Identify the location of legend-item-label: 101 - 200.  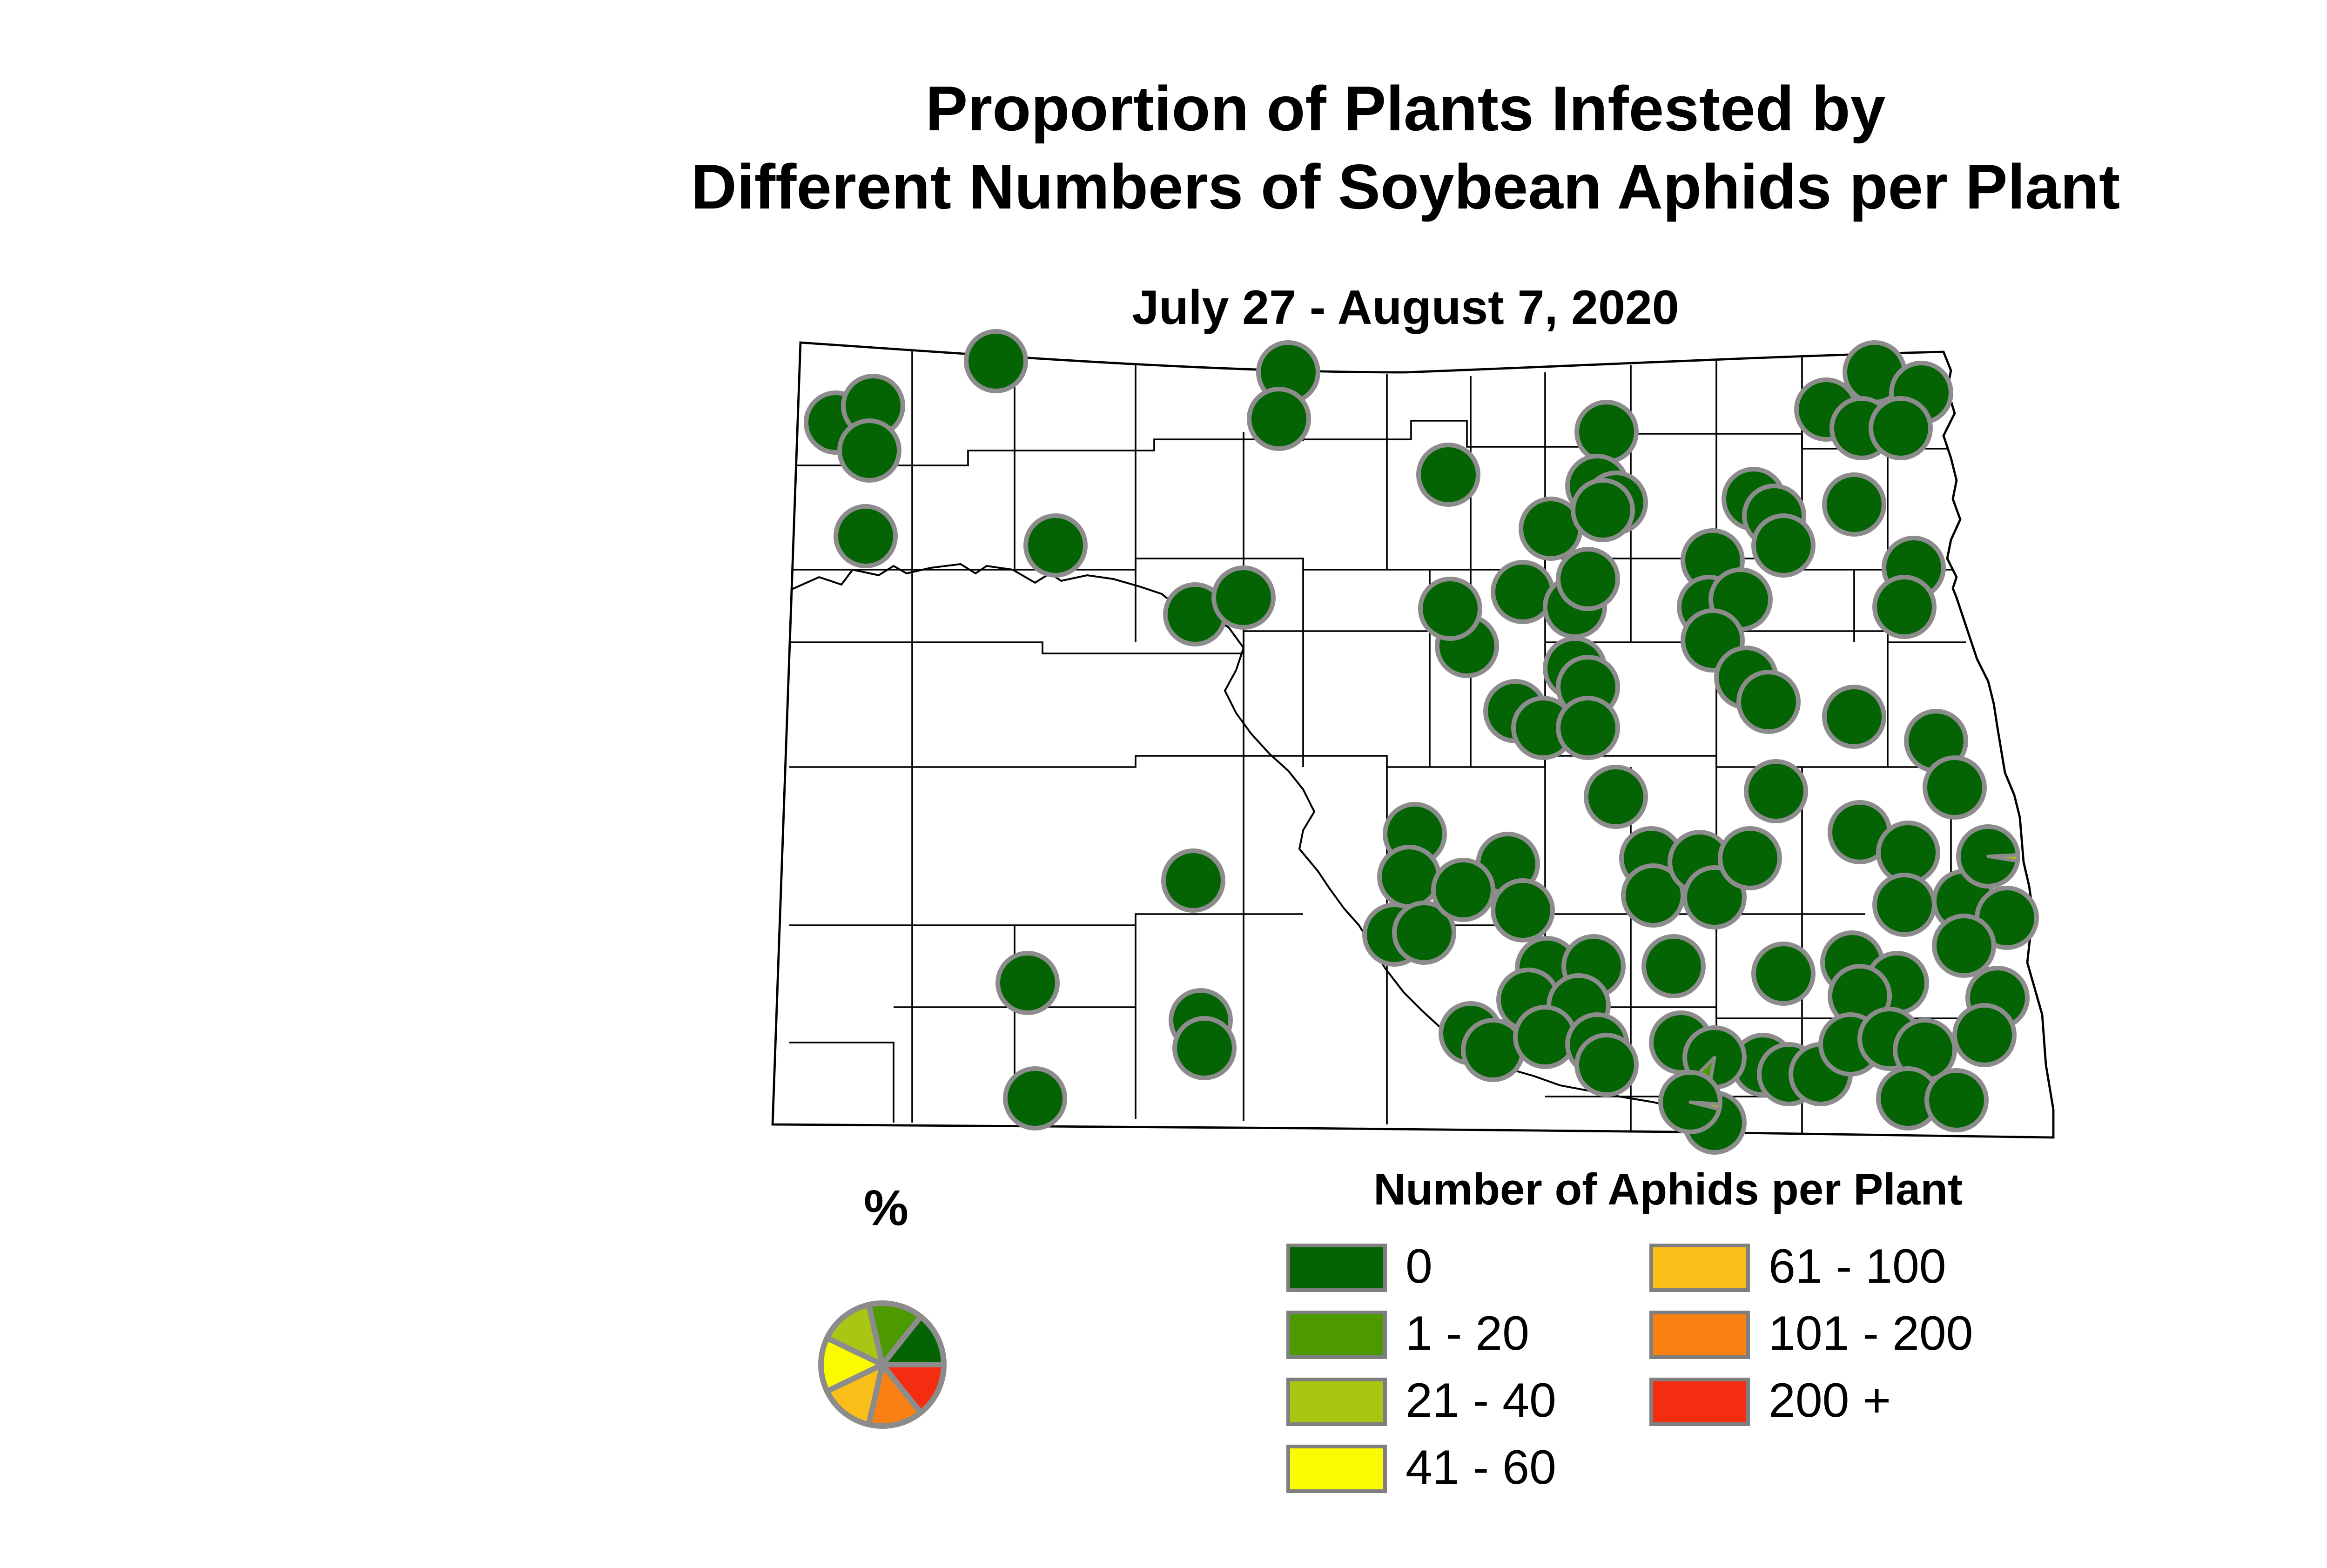
(1871, 1333).